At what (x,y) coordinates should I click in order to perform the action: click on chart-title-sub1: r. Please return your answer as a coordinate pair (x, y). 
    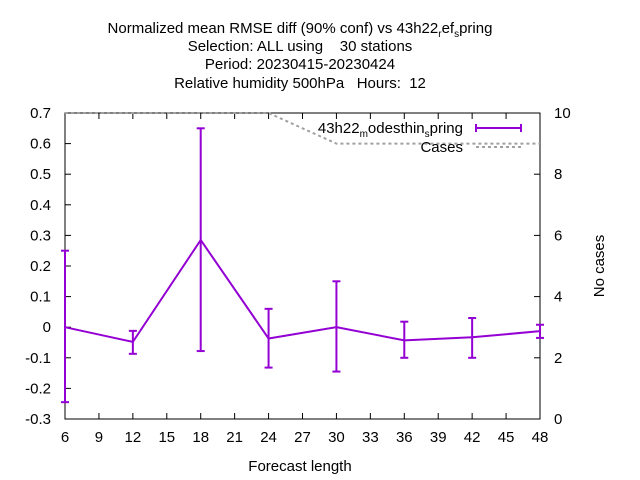
    Looking at the image, I should click on (440, 34).